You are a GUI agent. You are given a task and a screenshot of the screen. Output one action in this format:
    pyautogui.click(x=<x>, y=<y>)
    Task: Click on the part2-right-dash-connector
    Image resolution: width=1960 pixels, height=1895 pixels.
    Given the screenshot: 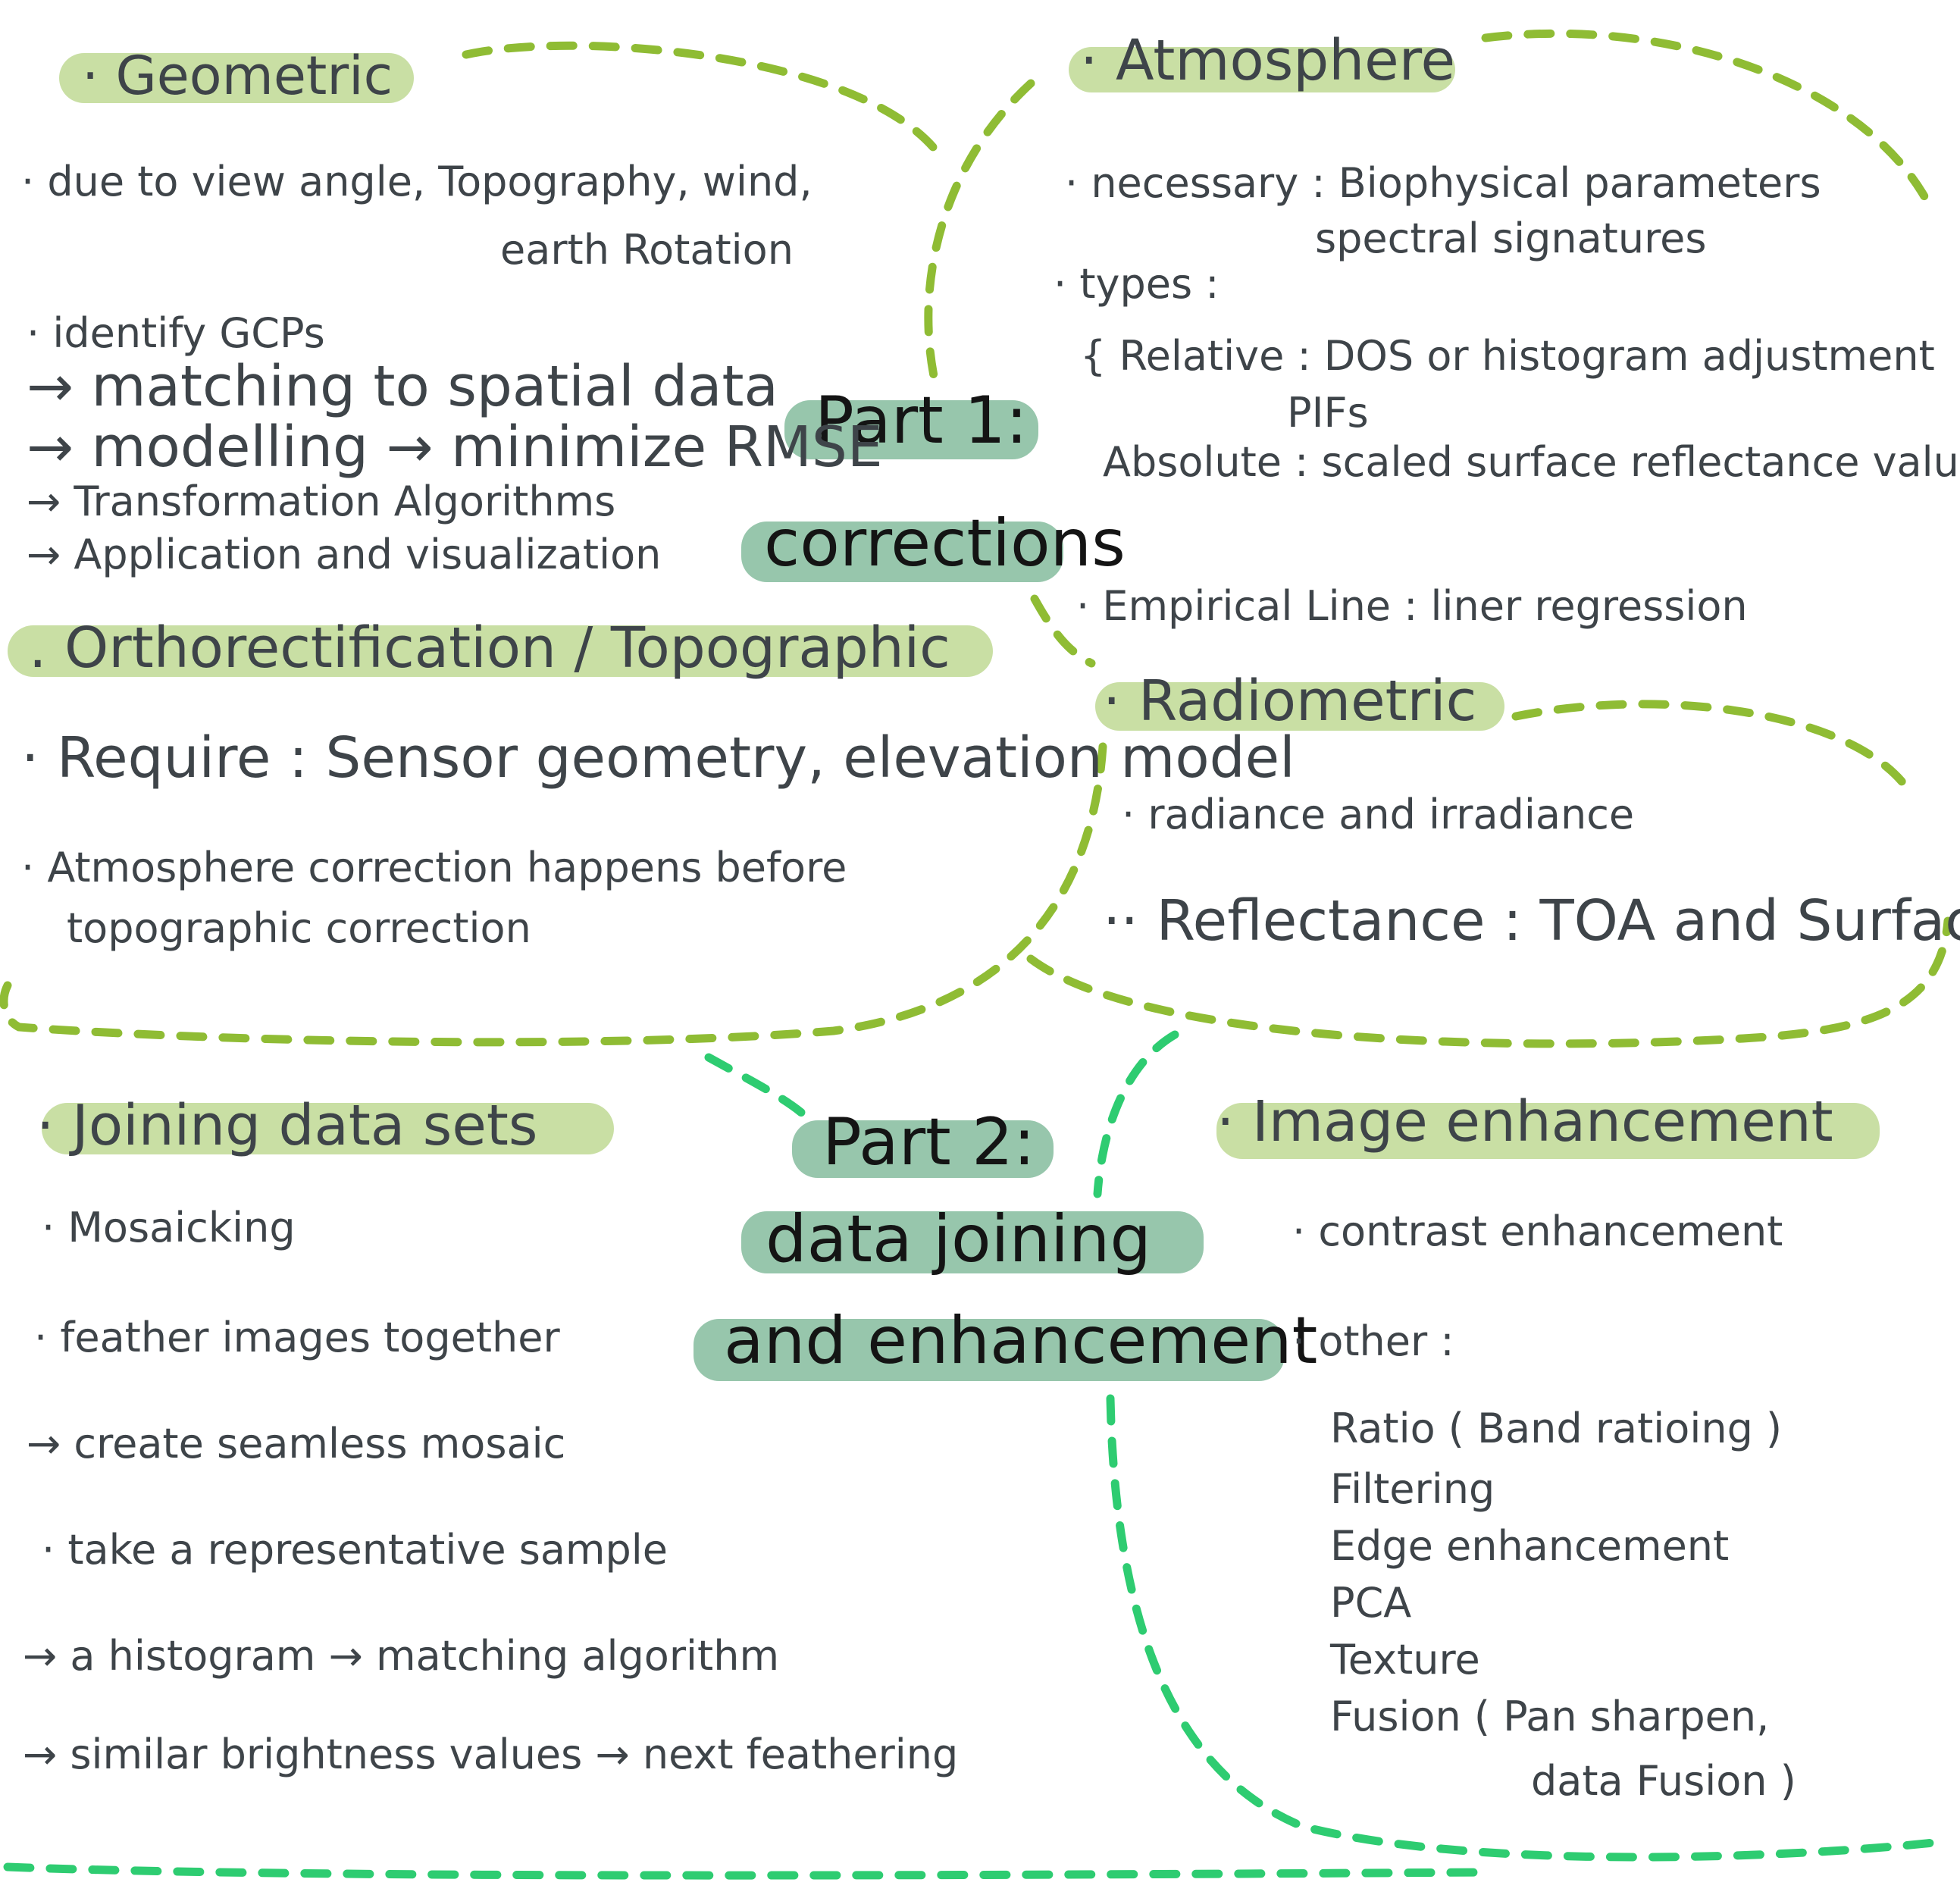 What is the action you would take?
    pyautogui.click(x=1136, y=1114)
    